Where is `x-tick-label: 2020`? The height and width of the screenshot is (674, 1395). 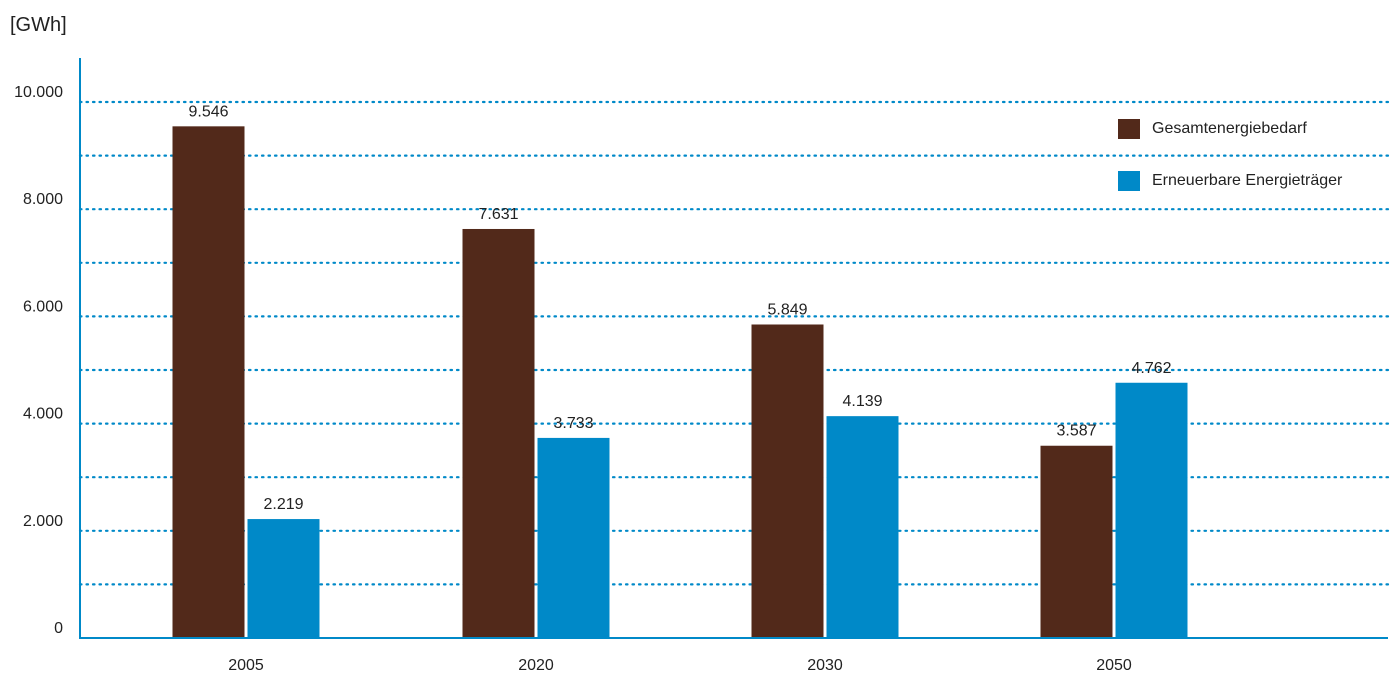
x-tick-label: 2020 is located at coordinates (536, 665).